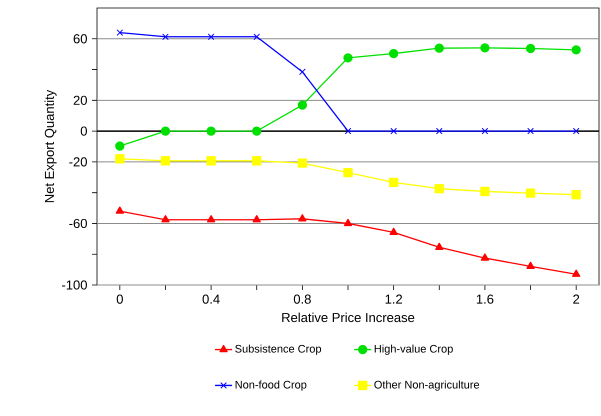 This screenshot has width=601, height=416. I want to click on y-tick-label: -60, so click(78, 223).